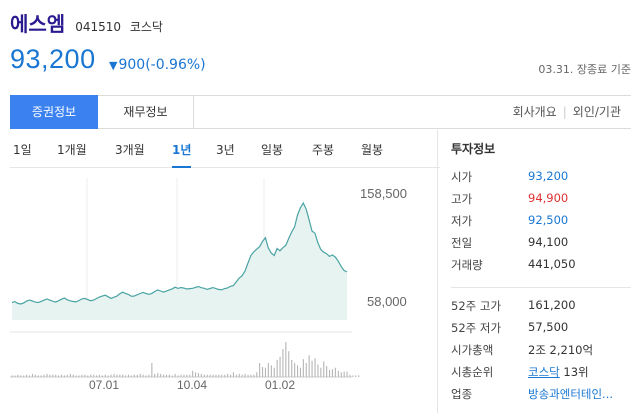  What do you see at coordinates (38, 24) in the screenshot?
I see `stock-name: 에스엠` at bounding box center [38, 24].